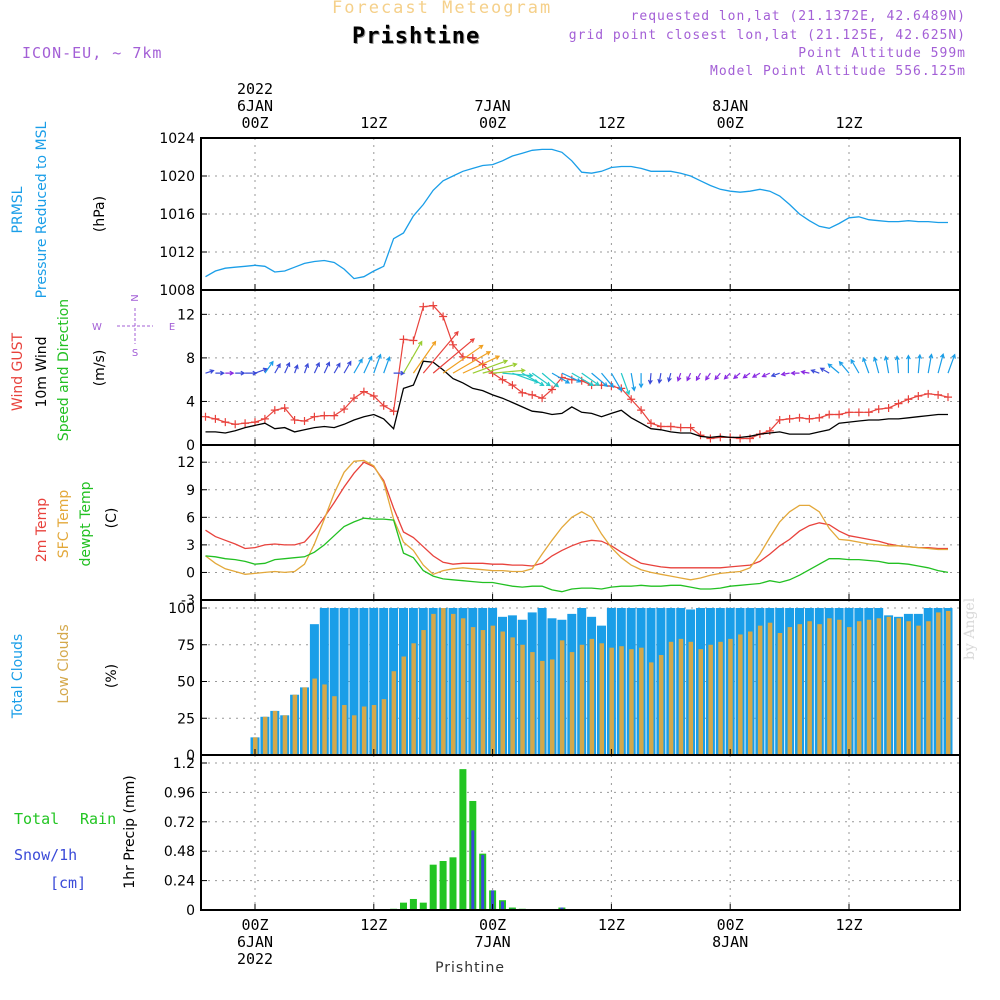 This screenshot has width=1000, height=1000. What do you see at coordinates (190, 911) in the screenshot?
I see `ytick-label-precip: 0` at bounding box center [190, 911].